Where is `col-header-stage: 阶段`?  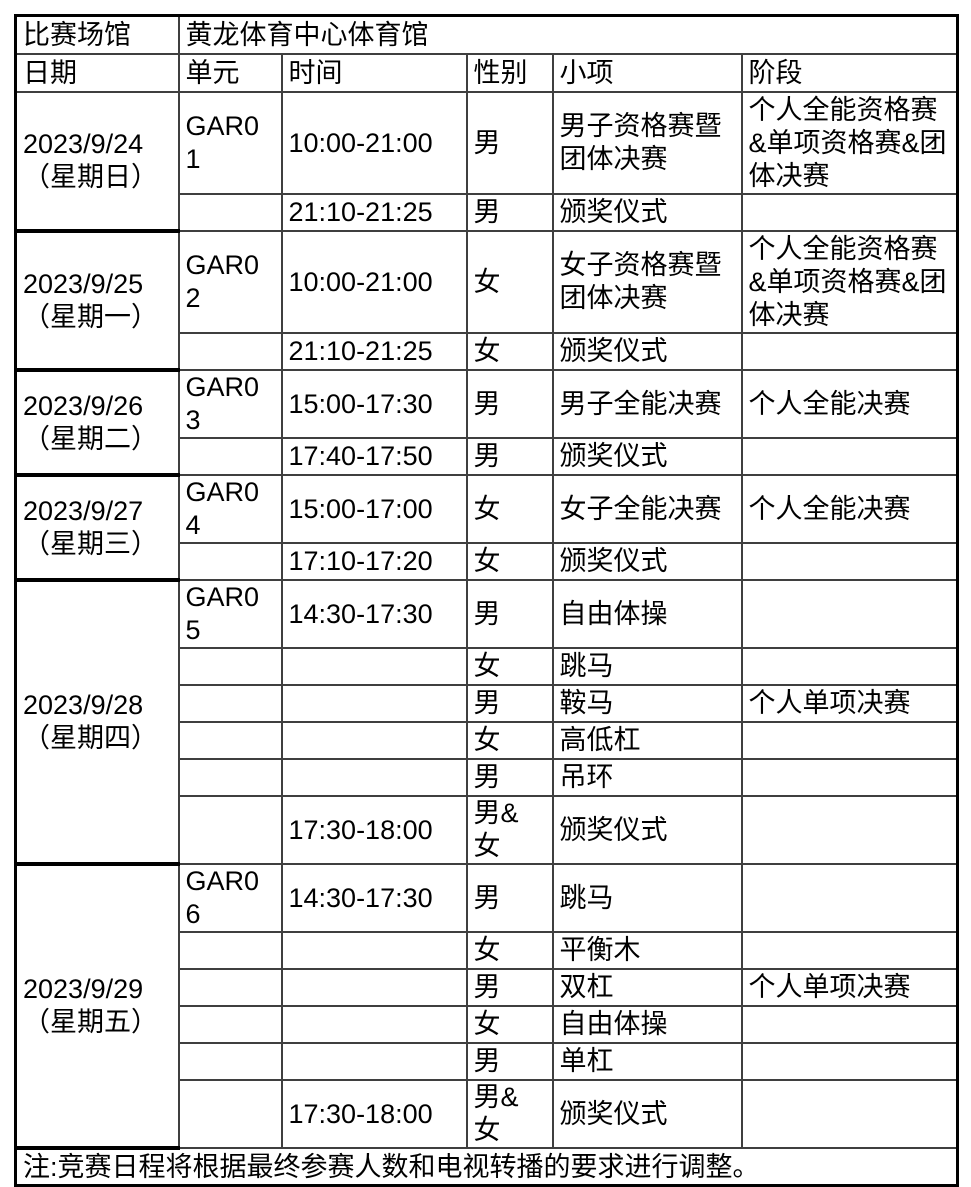
col-header-stage: 阶段 is located at coordinates (849, 73).